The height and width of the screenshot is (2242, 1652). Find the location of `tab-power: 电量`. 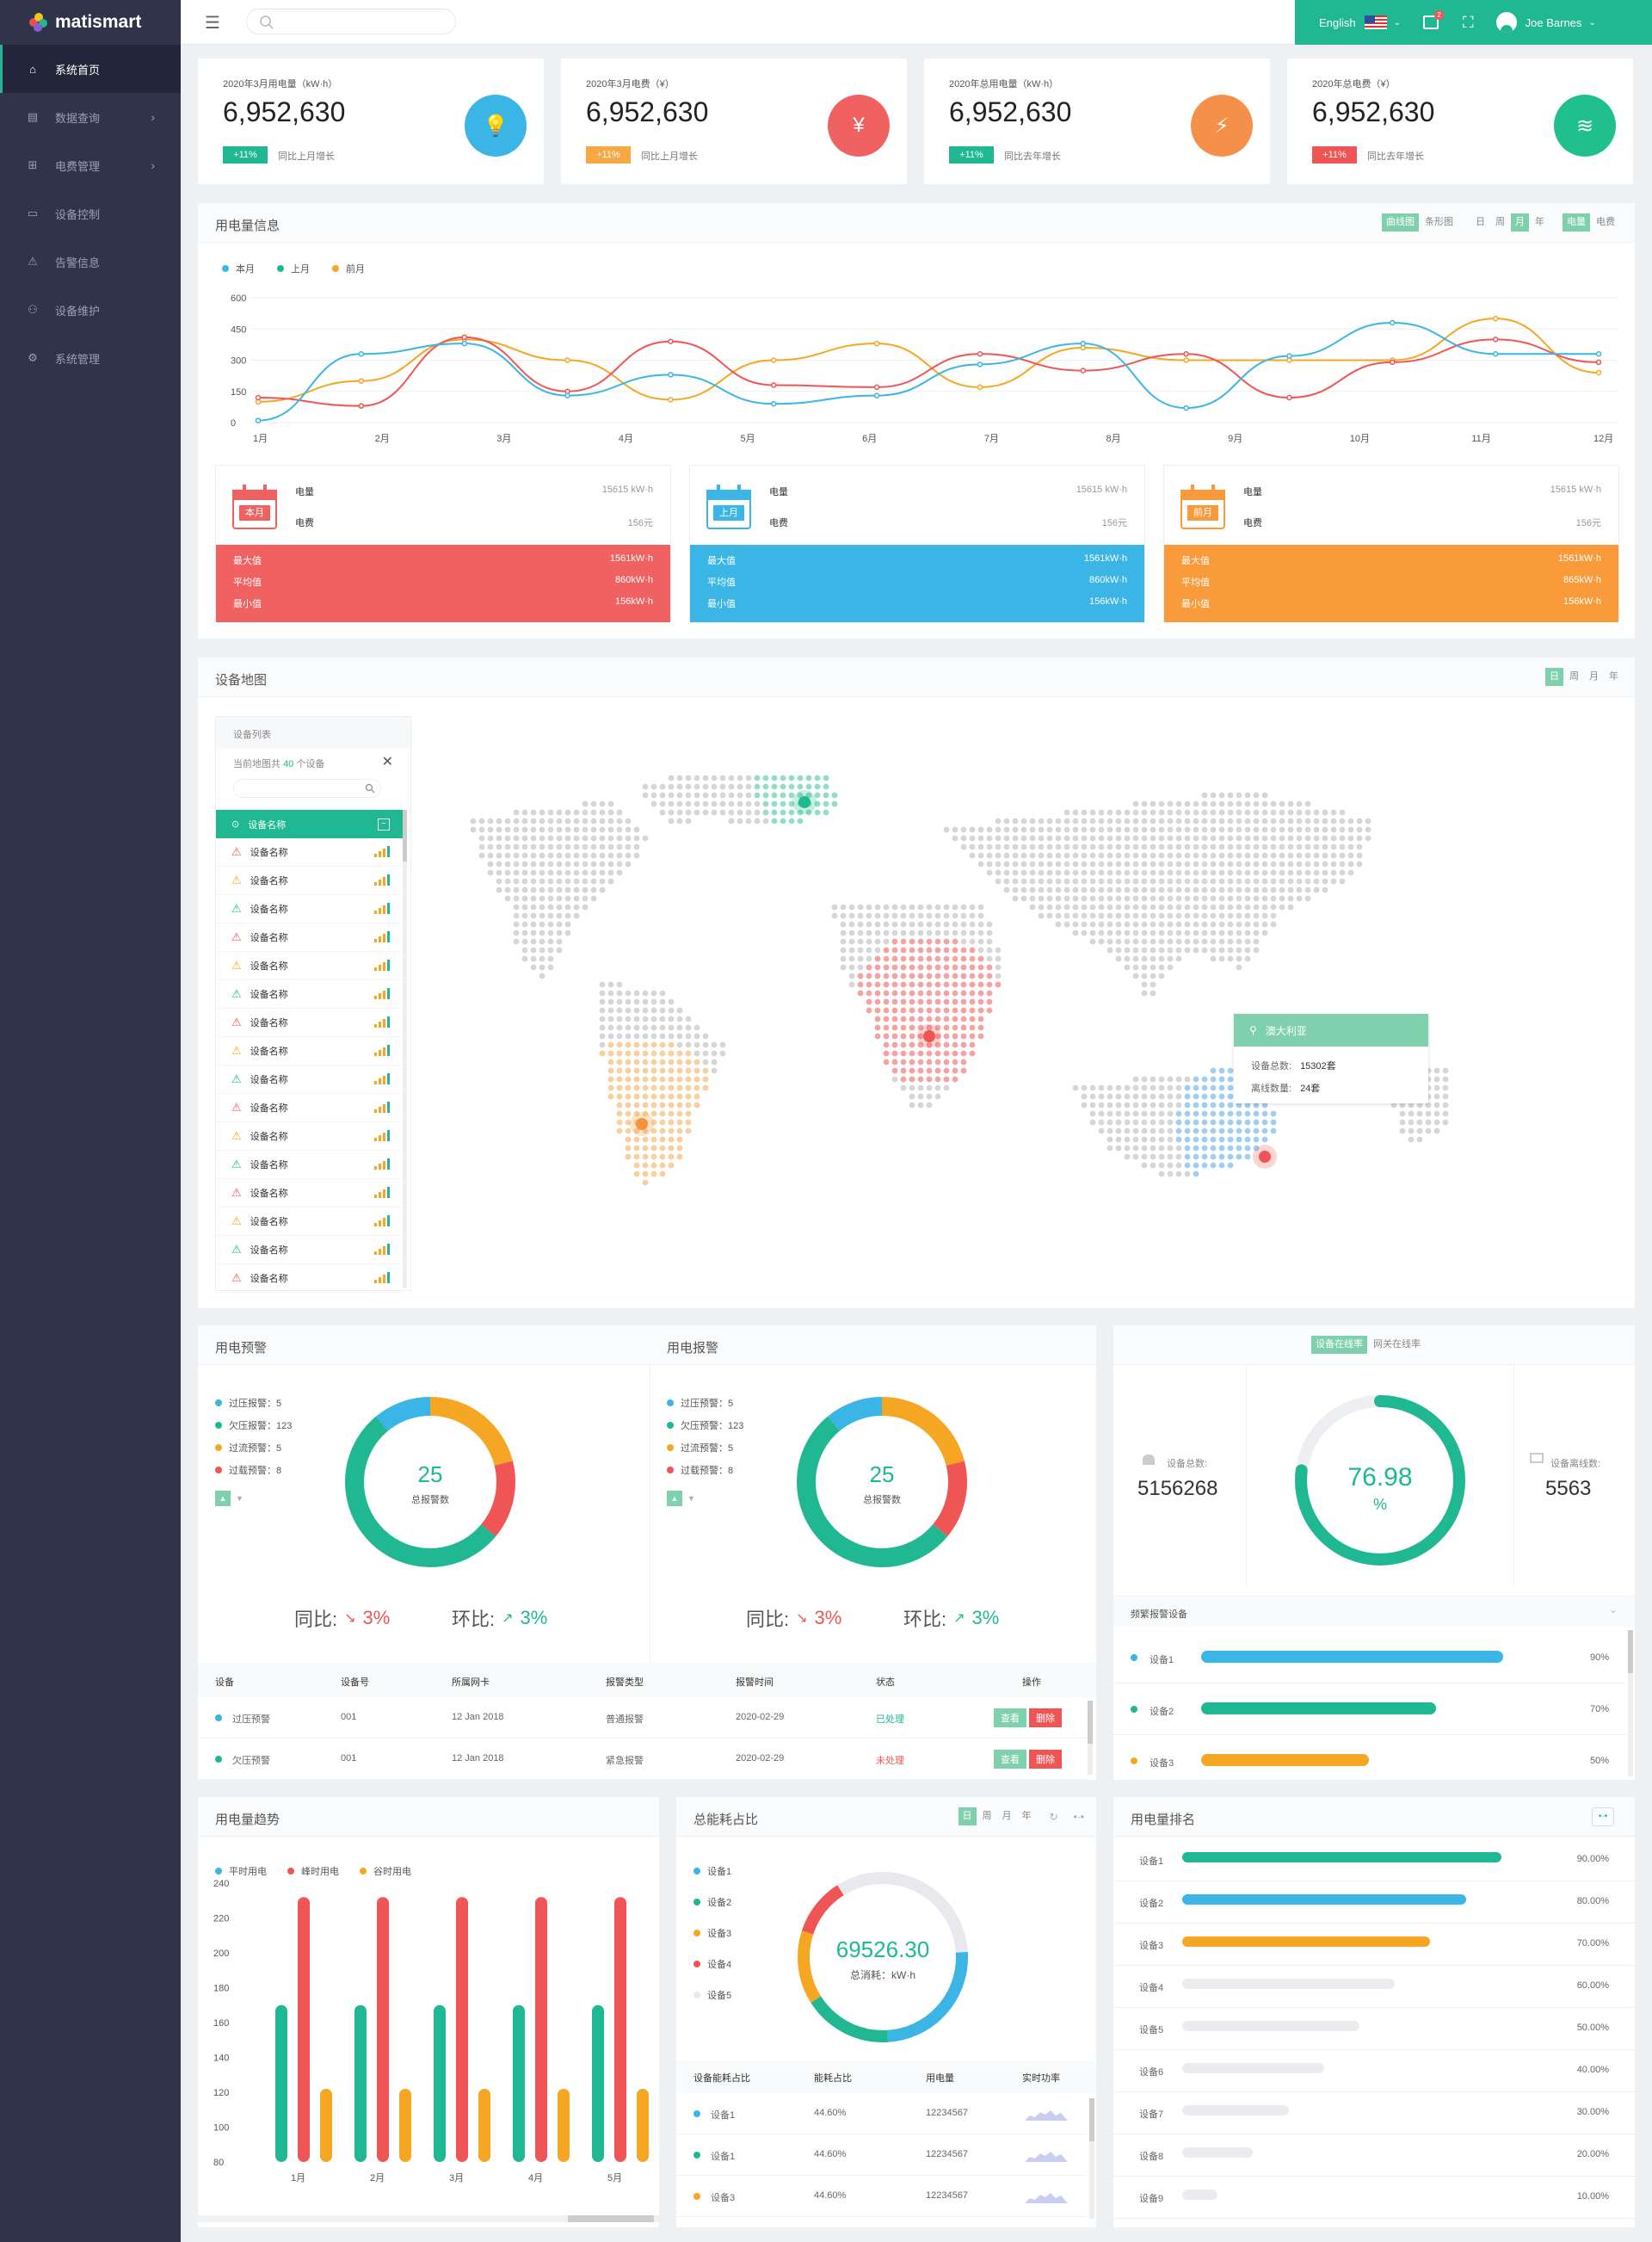

tab-power: 电量 is located at coordinates (1576, 222).